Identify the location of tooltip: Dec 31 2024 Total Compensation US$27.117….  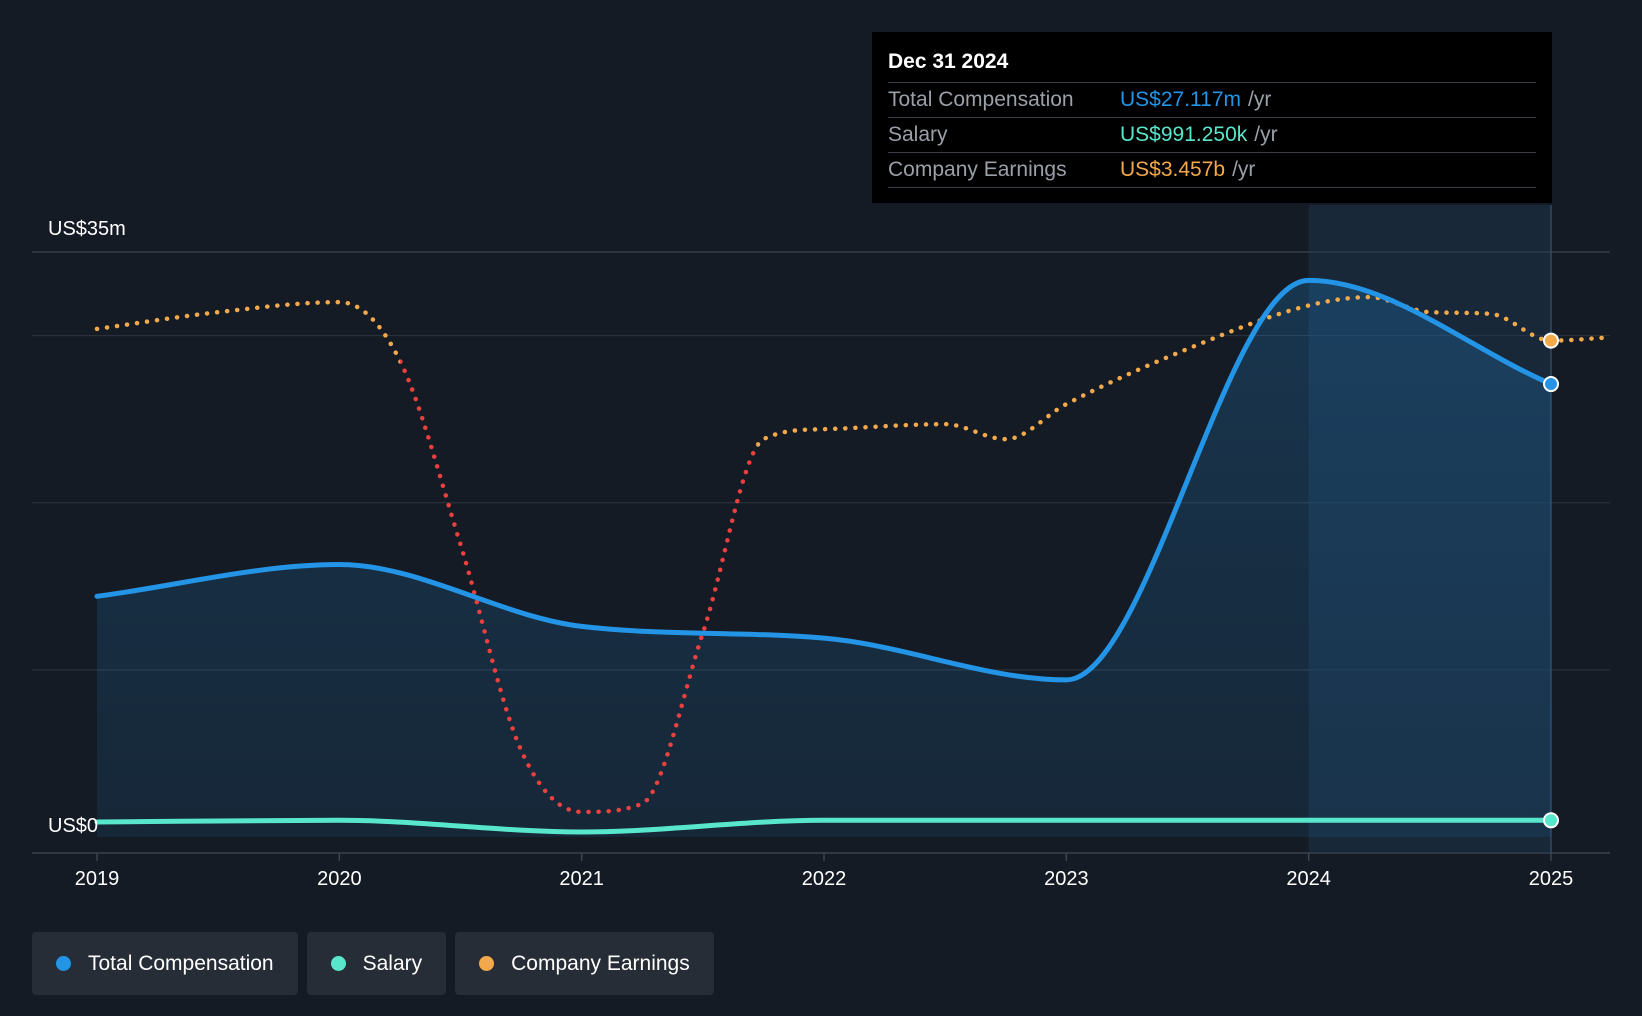
(1212, 117).